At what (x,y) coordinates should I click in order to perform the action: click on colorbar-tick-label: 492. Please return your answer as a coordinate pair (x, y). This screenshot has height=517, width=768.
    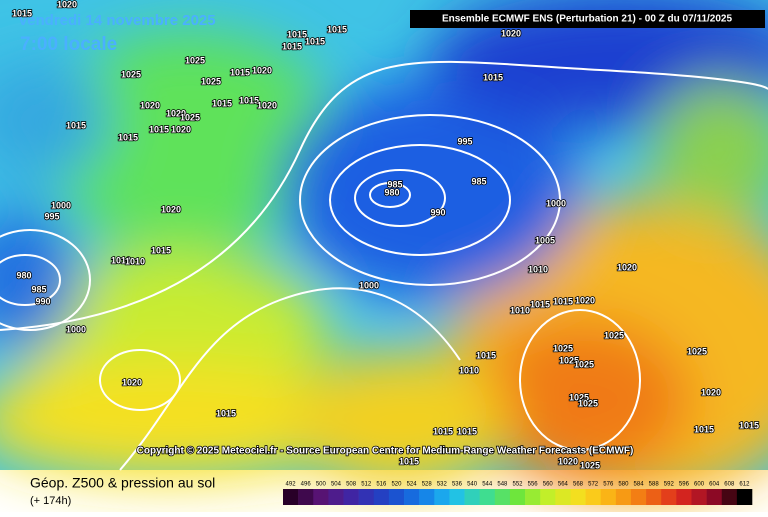
    Looking at the image, I should click on (291, 485).